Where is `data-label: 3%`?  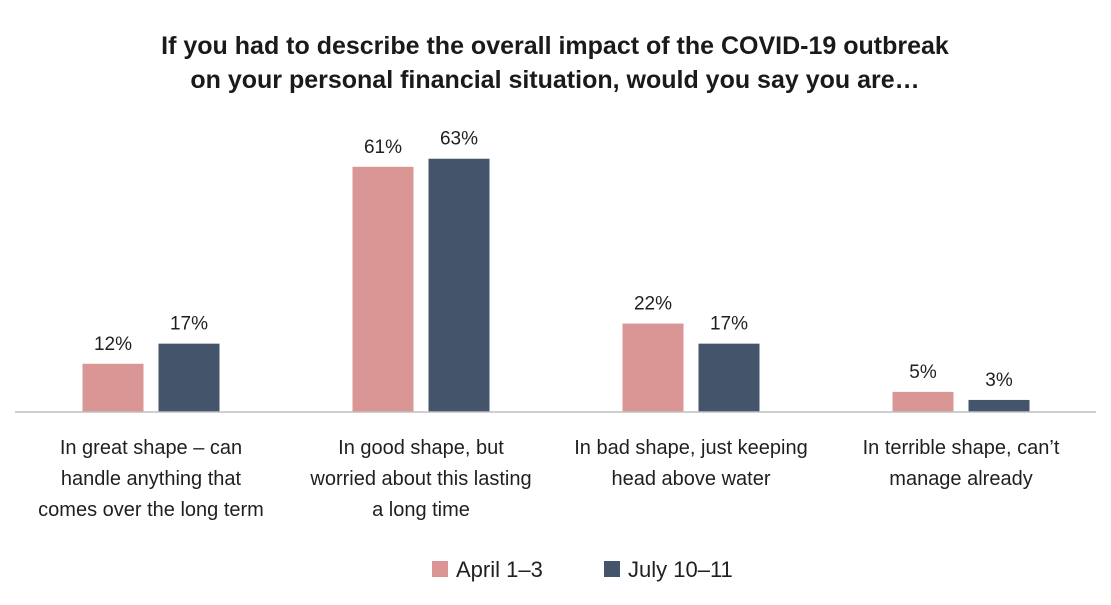 data-label: 3% is located at coordinates (999, 380).